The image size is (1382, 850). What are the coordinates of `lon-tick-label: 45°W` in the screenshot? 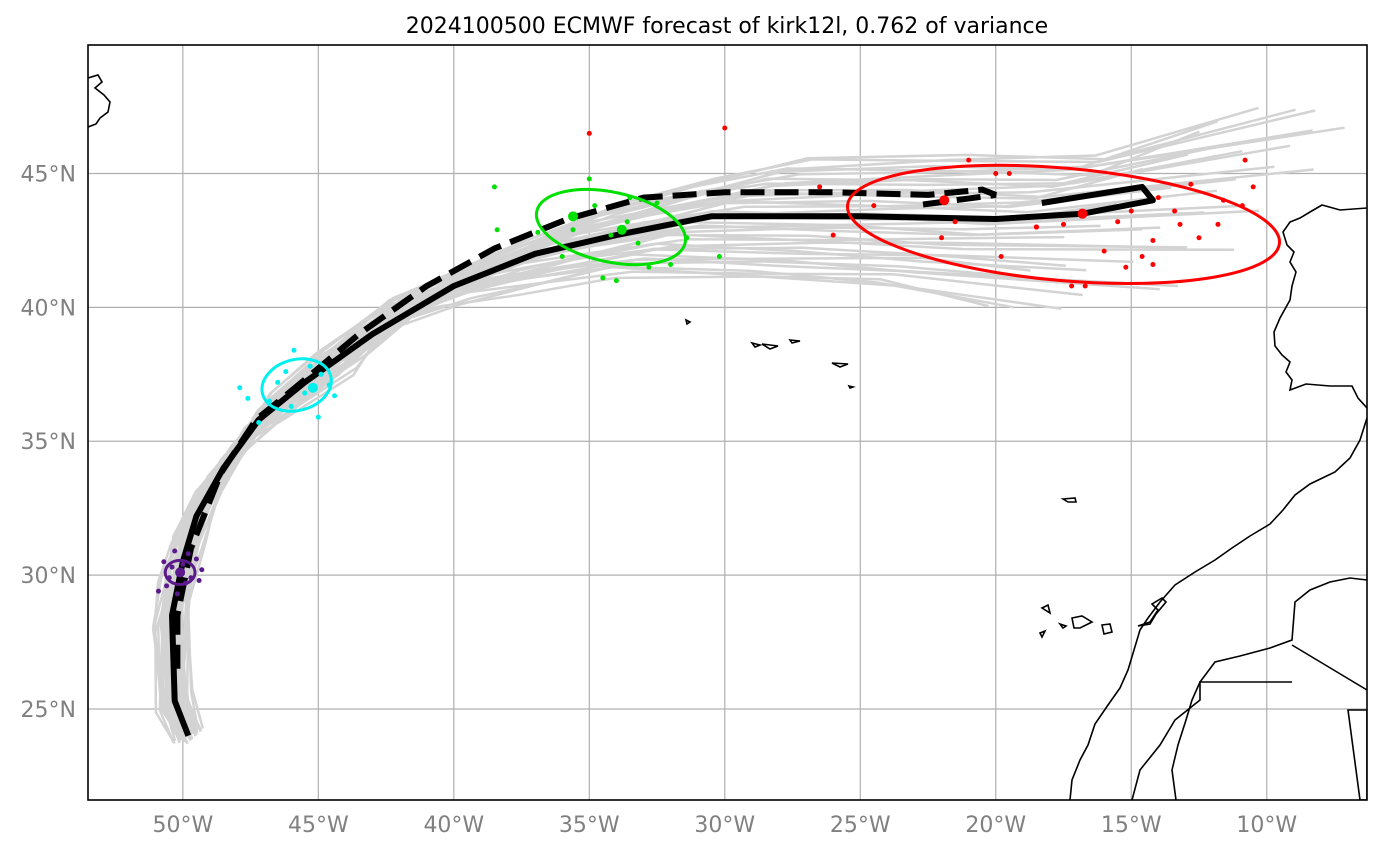 It's located at (318, 825).